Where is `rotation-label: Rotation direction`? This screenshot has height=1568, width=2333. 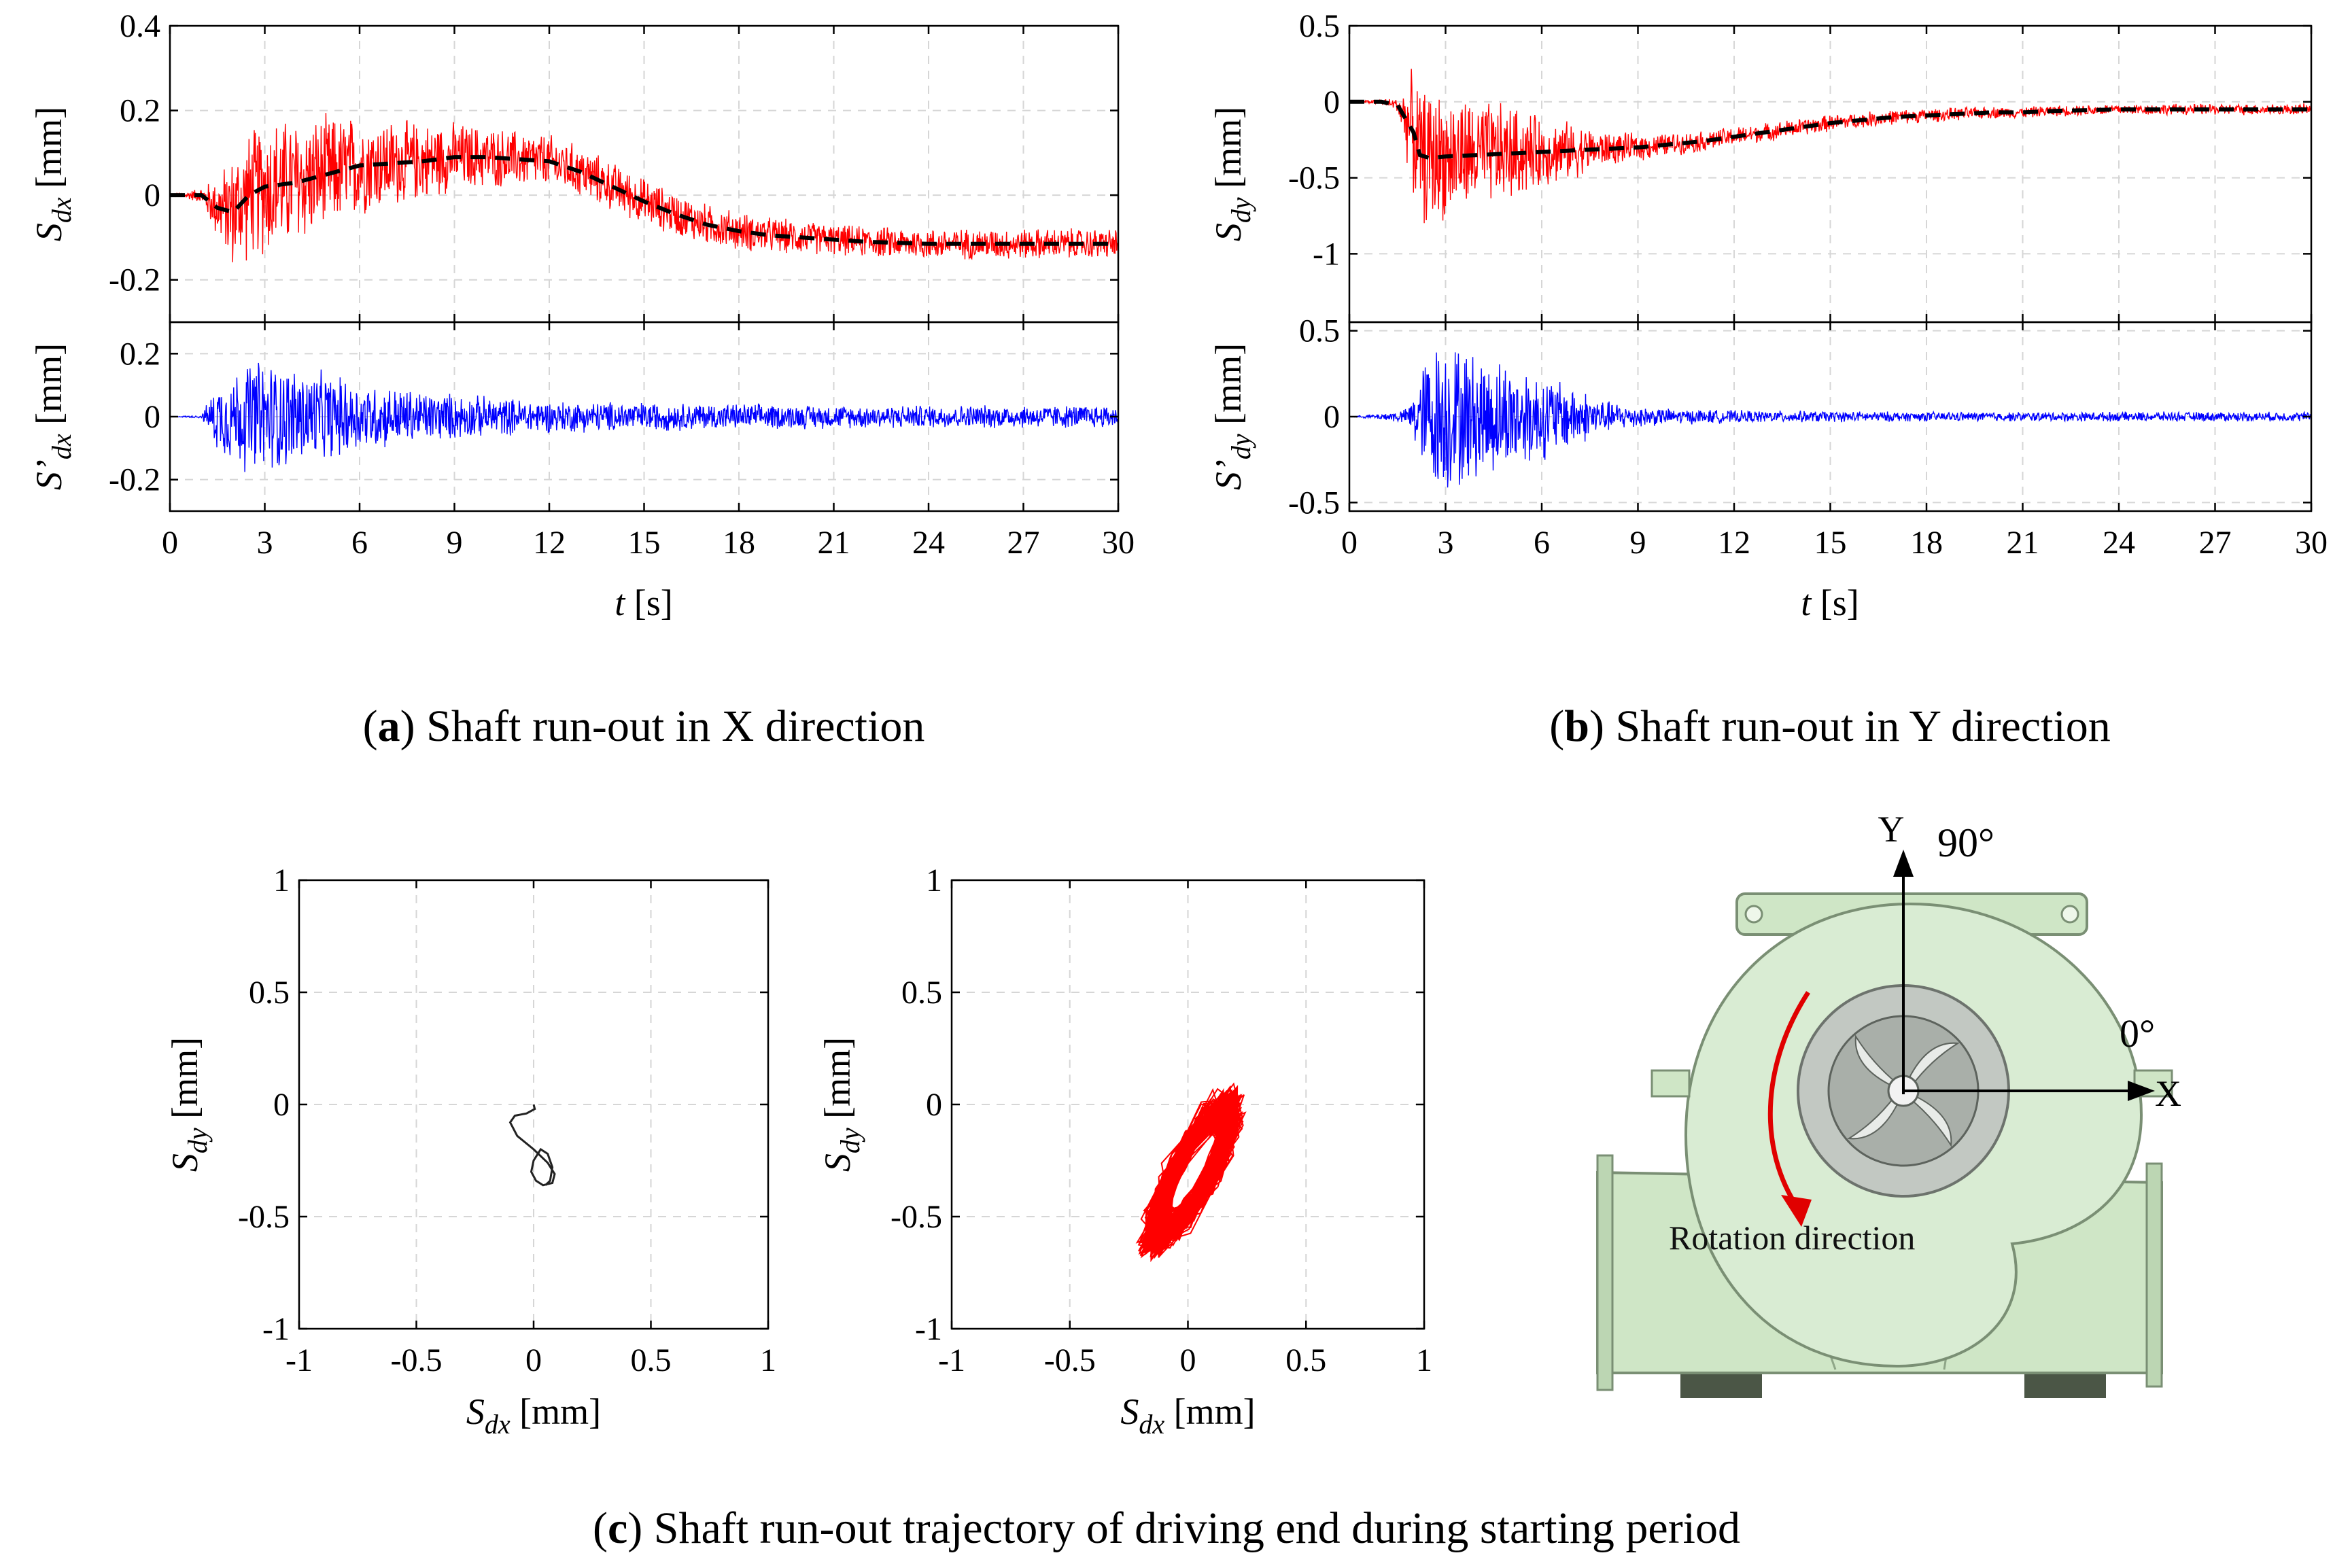
rotation-label: Rotation direction is located at coordinates (1792, 1238).